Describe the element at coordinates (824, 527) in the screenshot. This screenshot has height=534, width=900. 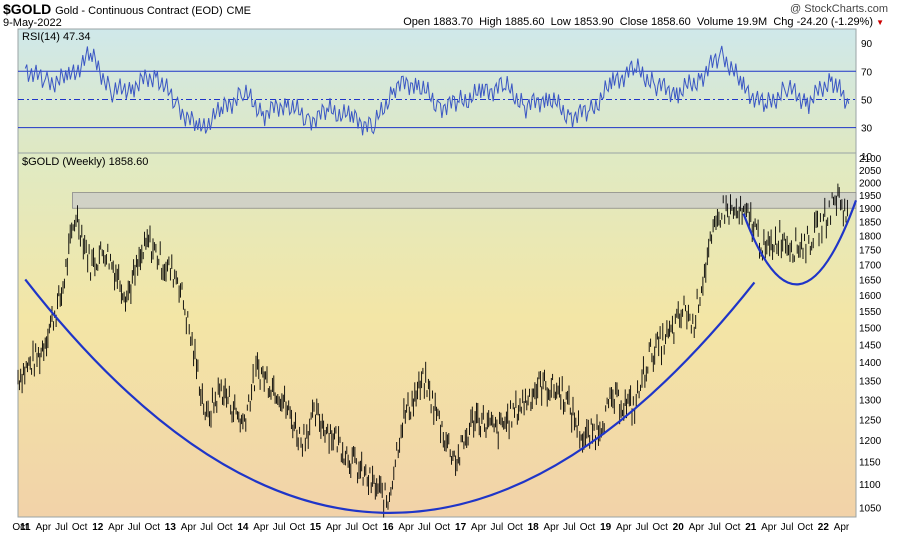
I see `time-tick-label: 22` at that location.